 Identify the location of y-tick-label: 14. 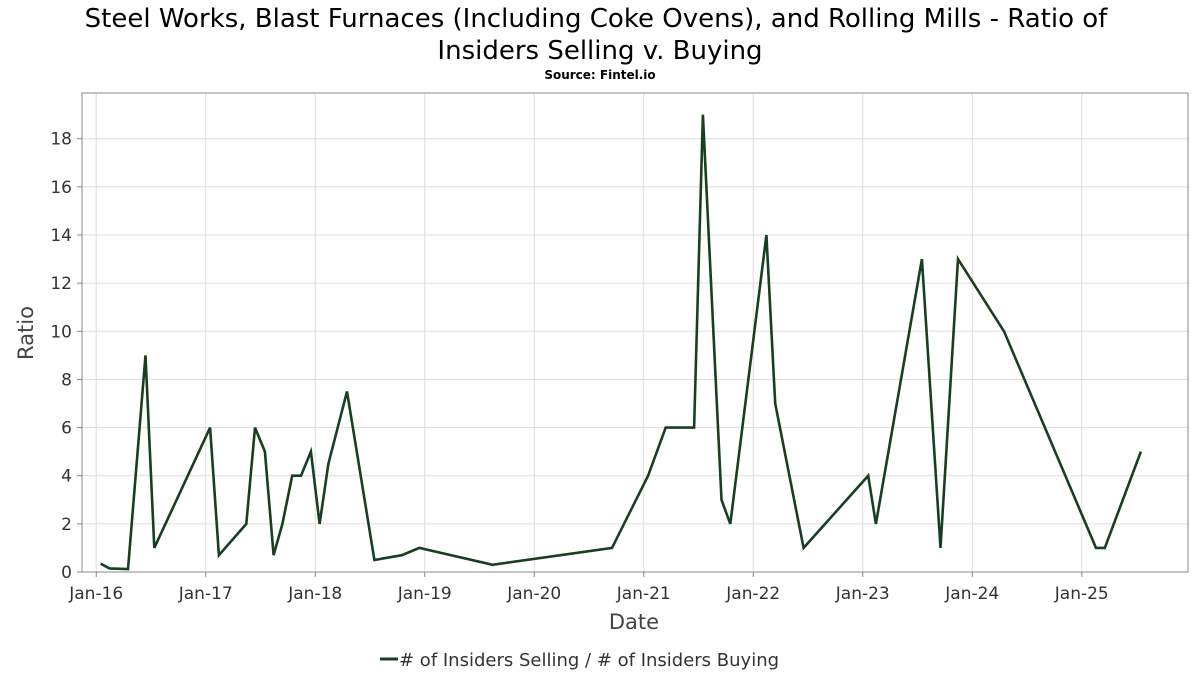
(61, 236).